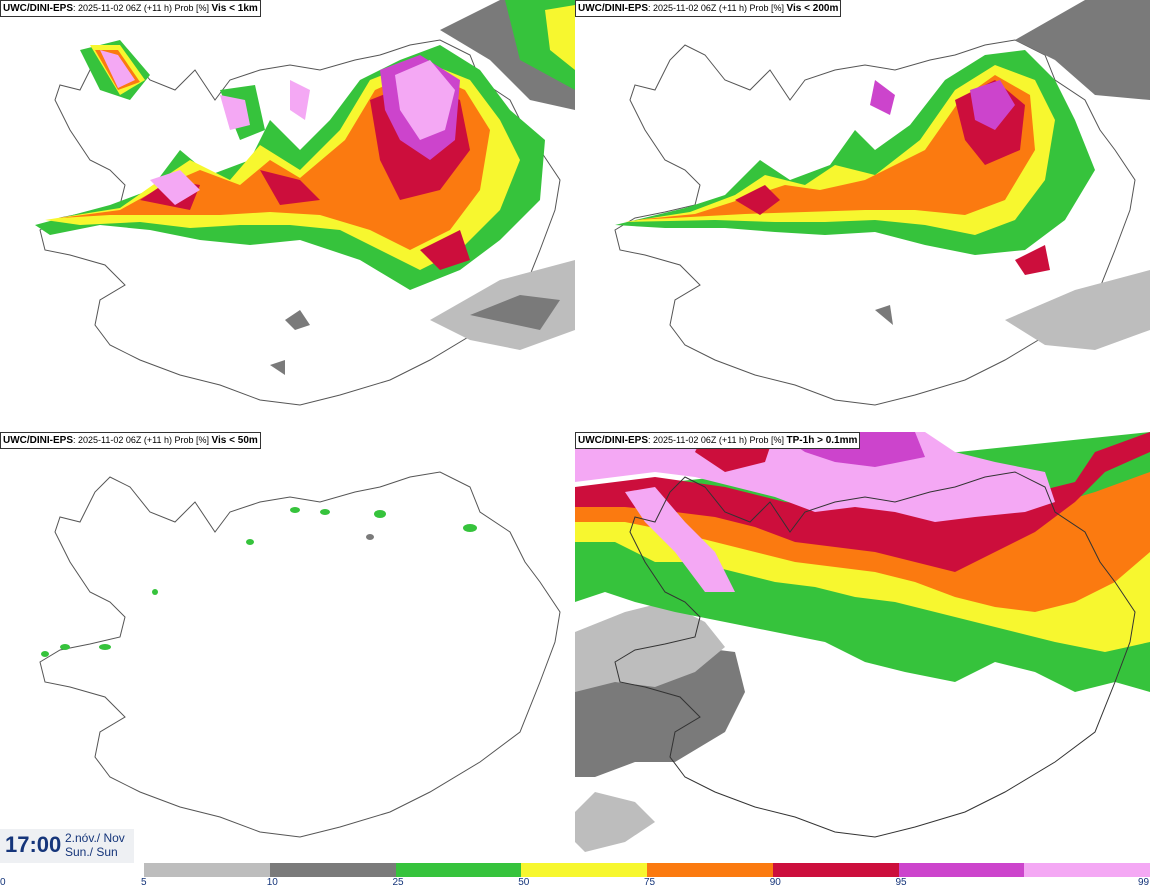 The width and height of the screenshot is (1150, 891). I want to click on colorbar-tick-label: 99, so click(1144, 882).